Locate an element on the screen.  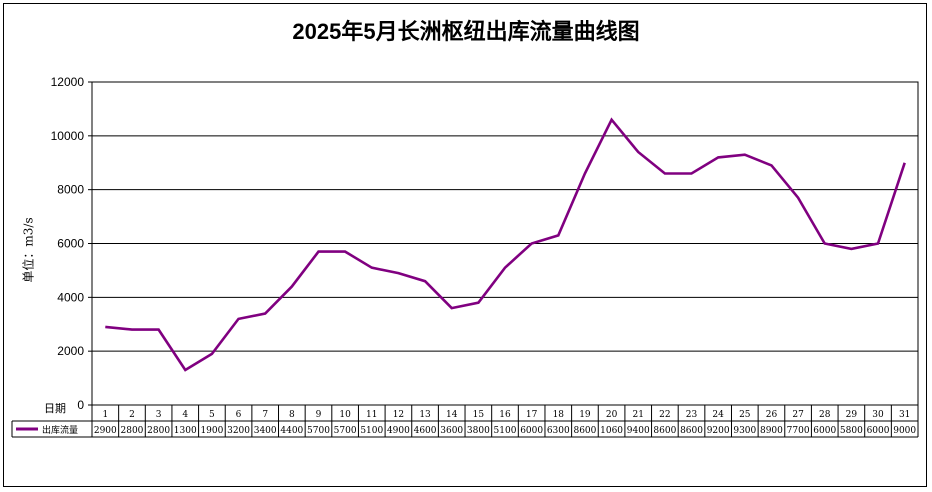
table-value: 3400 is located at coordinates (265, 431).